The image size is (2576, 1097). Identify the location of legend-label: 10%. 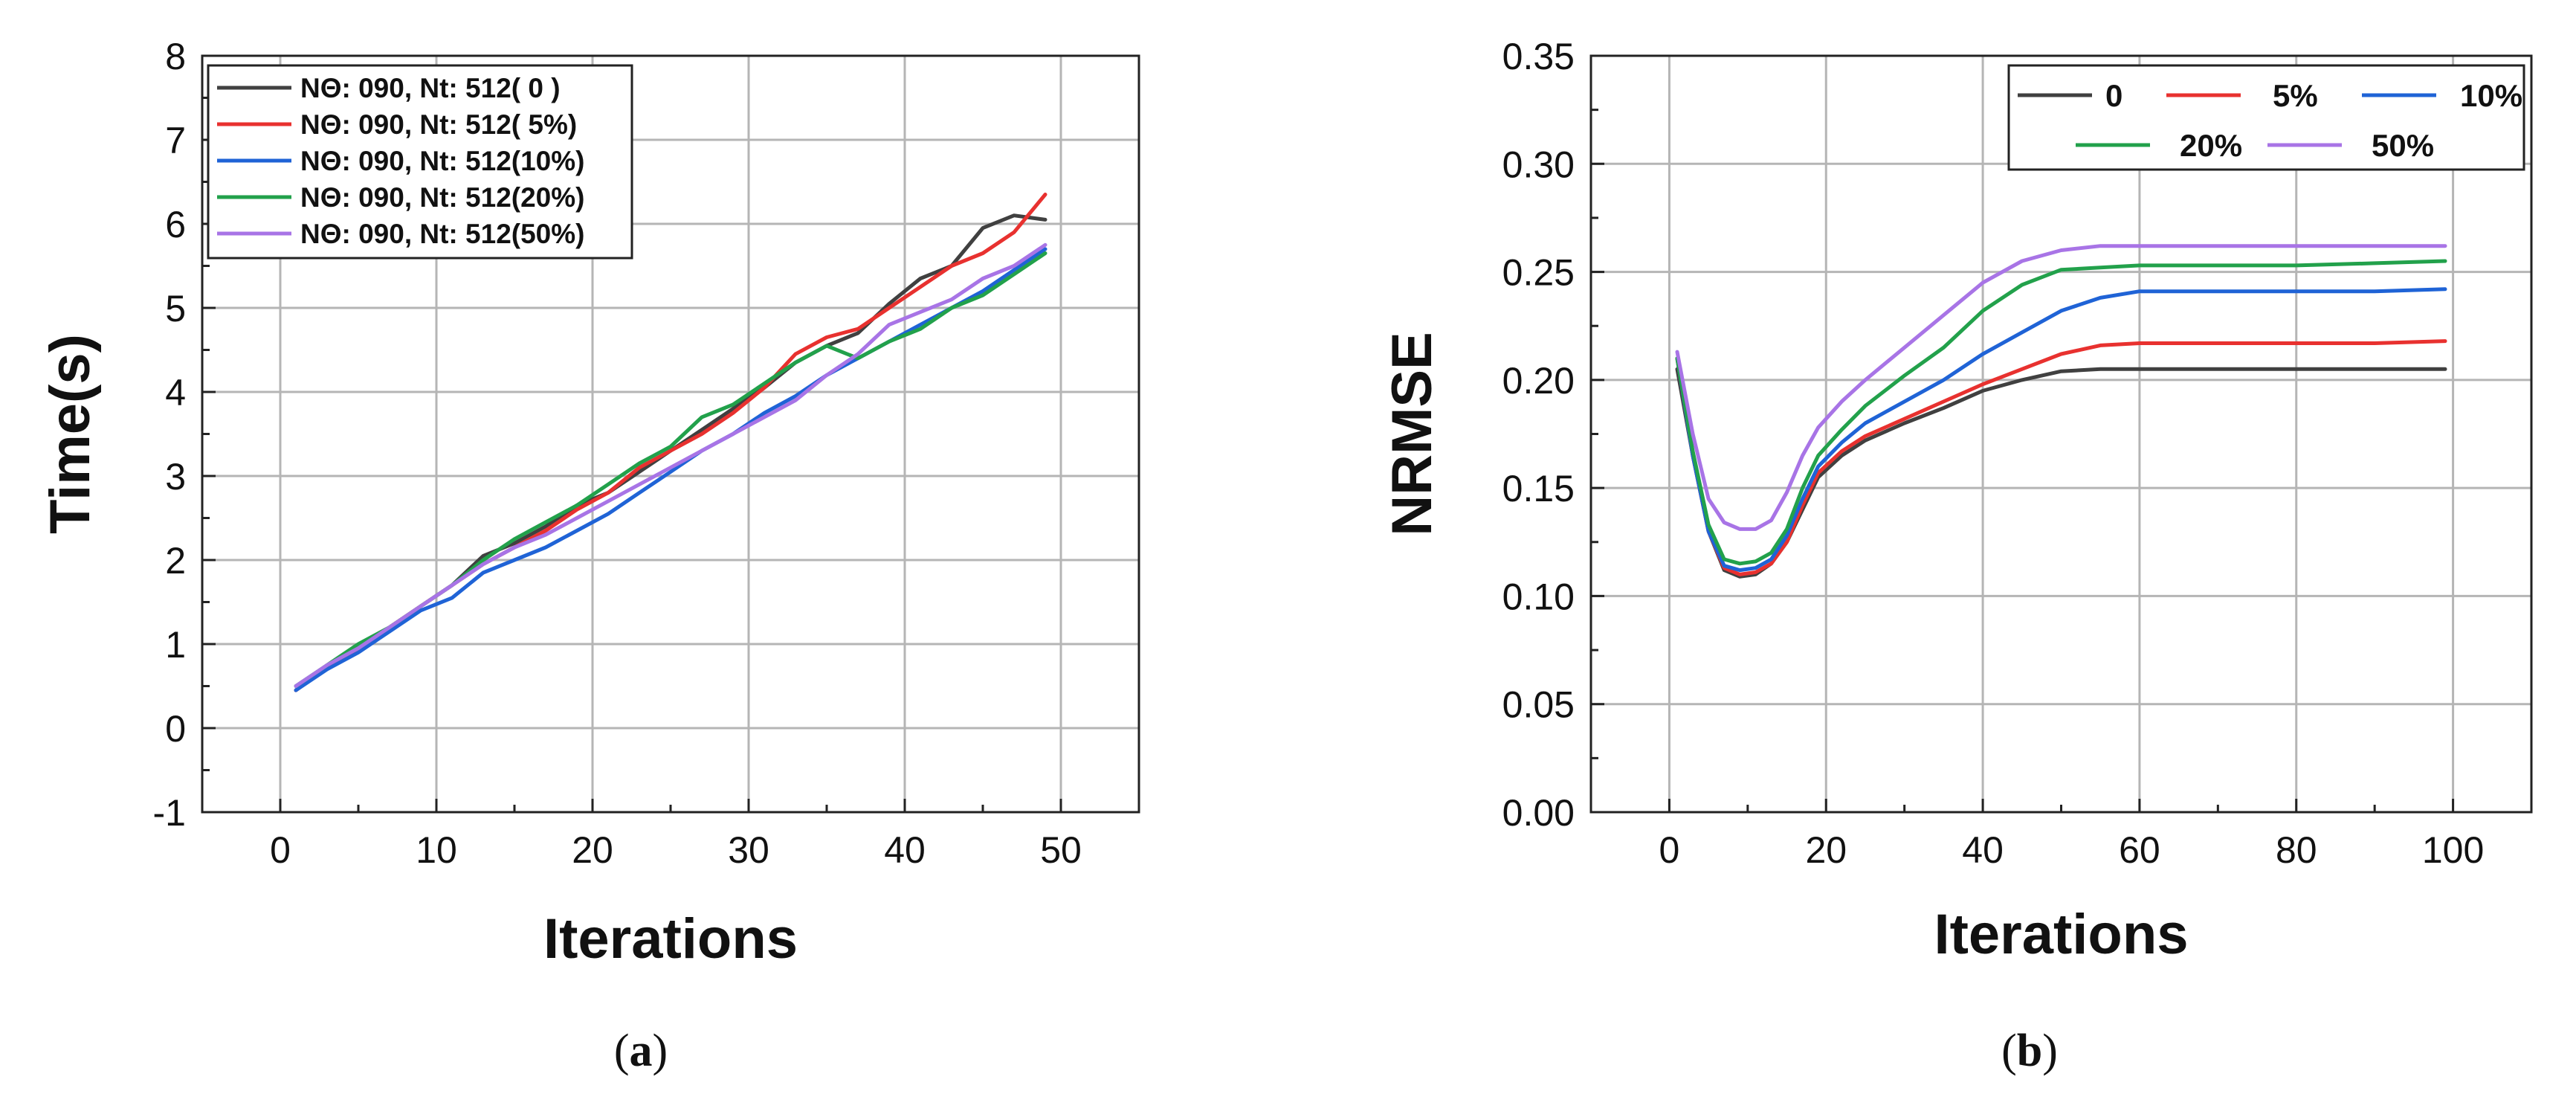
(2491, 95).